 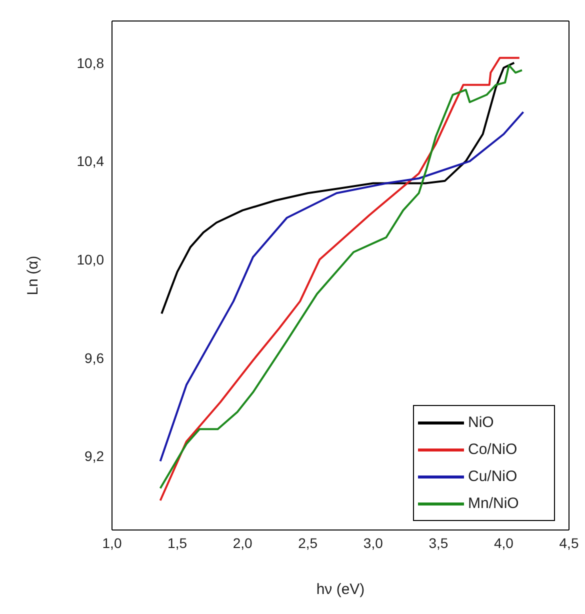 What do you see at coordinates (94, 358) in the screenshot?
I see `y-tick-label: 9,6` at bounding box center [94, 358].